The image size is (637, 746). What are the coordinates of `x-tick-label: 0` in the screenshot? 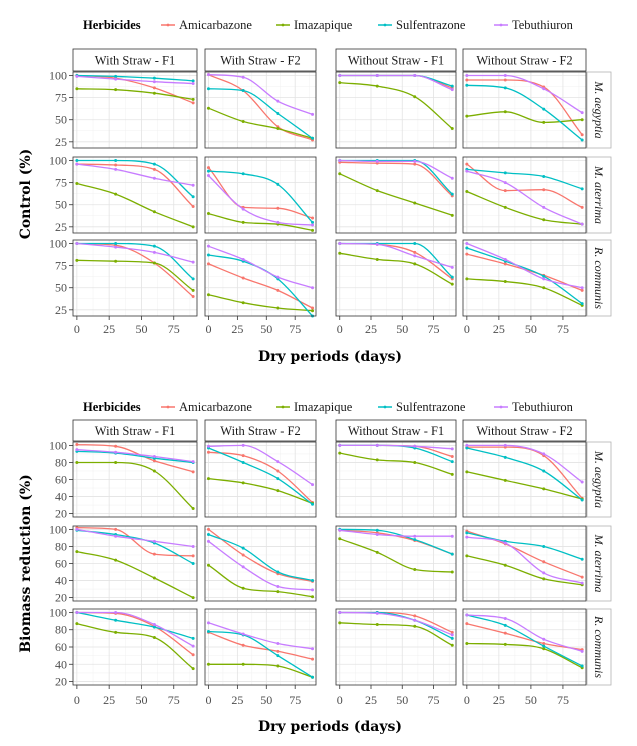 It's located at (77, 700).